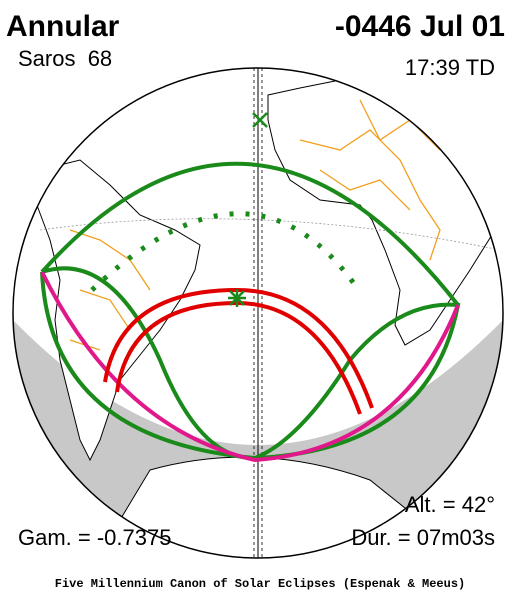 The width and height of the screenshot is (520, 600). What do you see at coordinates (420, 26) in the screenshot?
I see `date: -0446 Jul 01` at bounding box center [420, 26].